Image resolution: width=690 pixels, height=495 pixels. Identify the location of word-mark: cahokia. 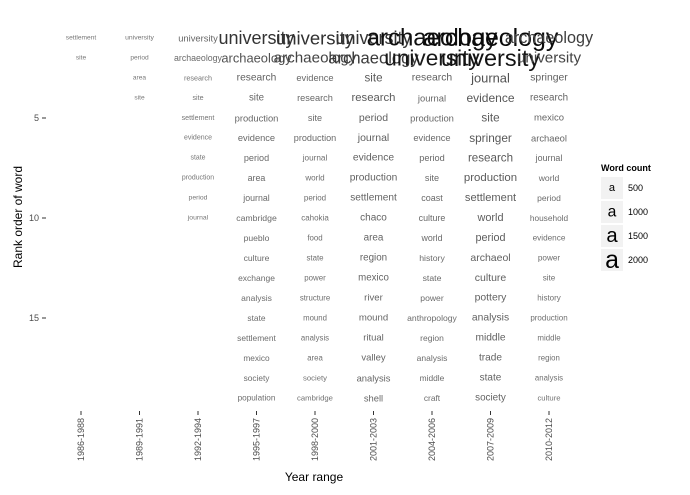
(315, 218).